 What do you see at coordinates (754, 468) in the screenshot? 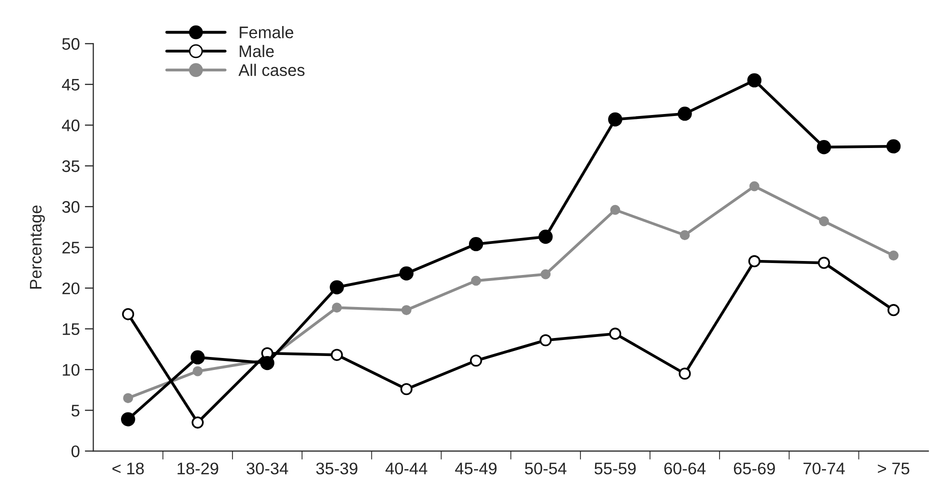
I see `x-tick-label: 65-69` at bounding box center [754, 468].